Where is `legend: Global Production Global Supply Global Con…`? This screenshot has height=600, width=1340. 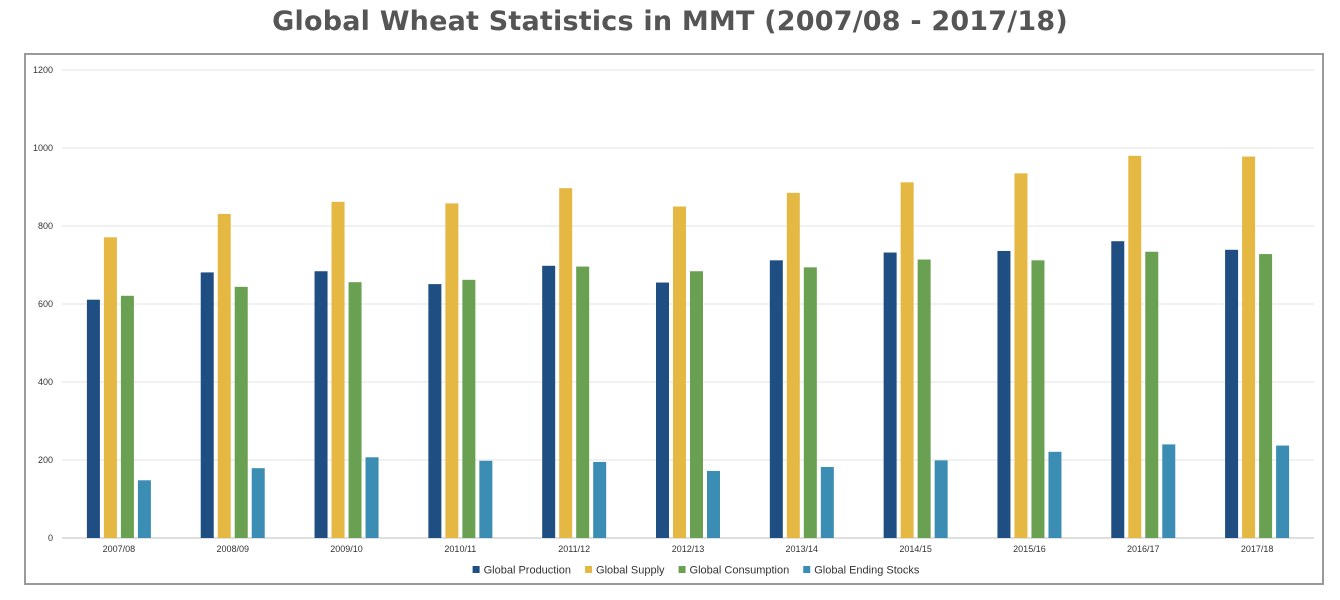 legend: Global Production Global Supply Global Con… is located at coordinates (696, 571).